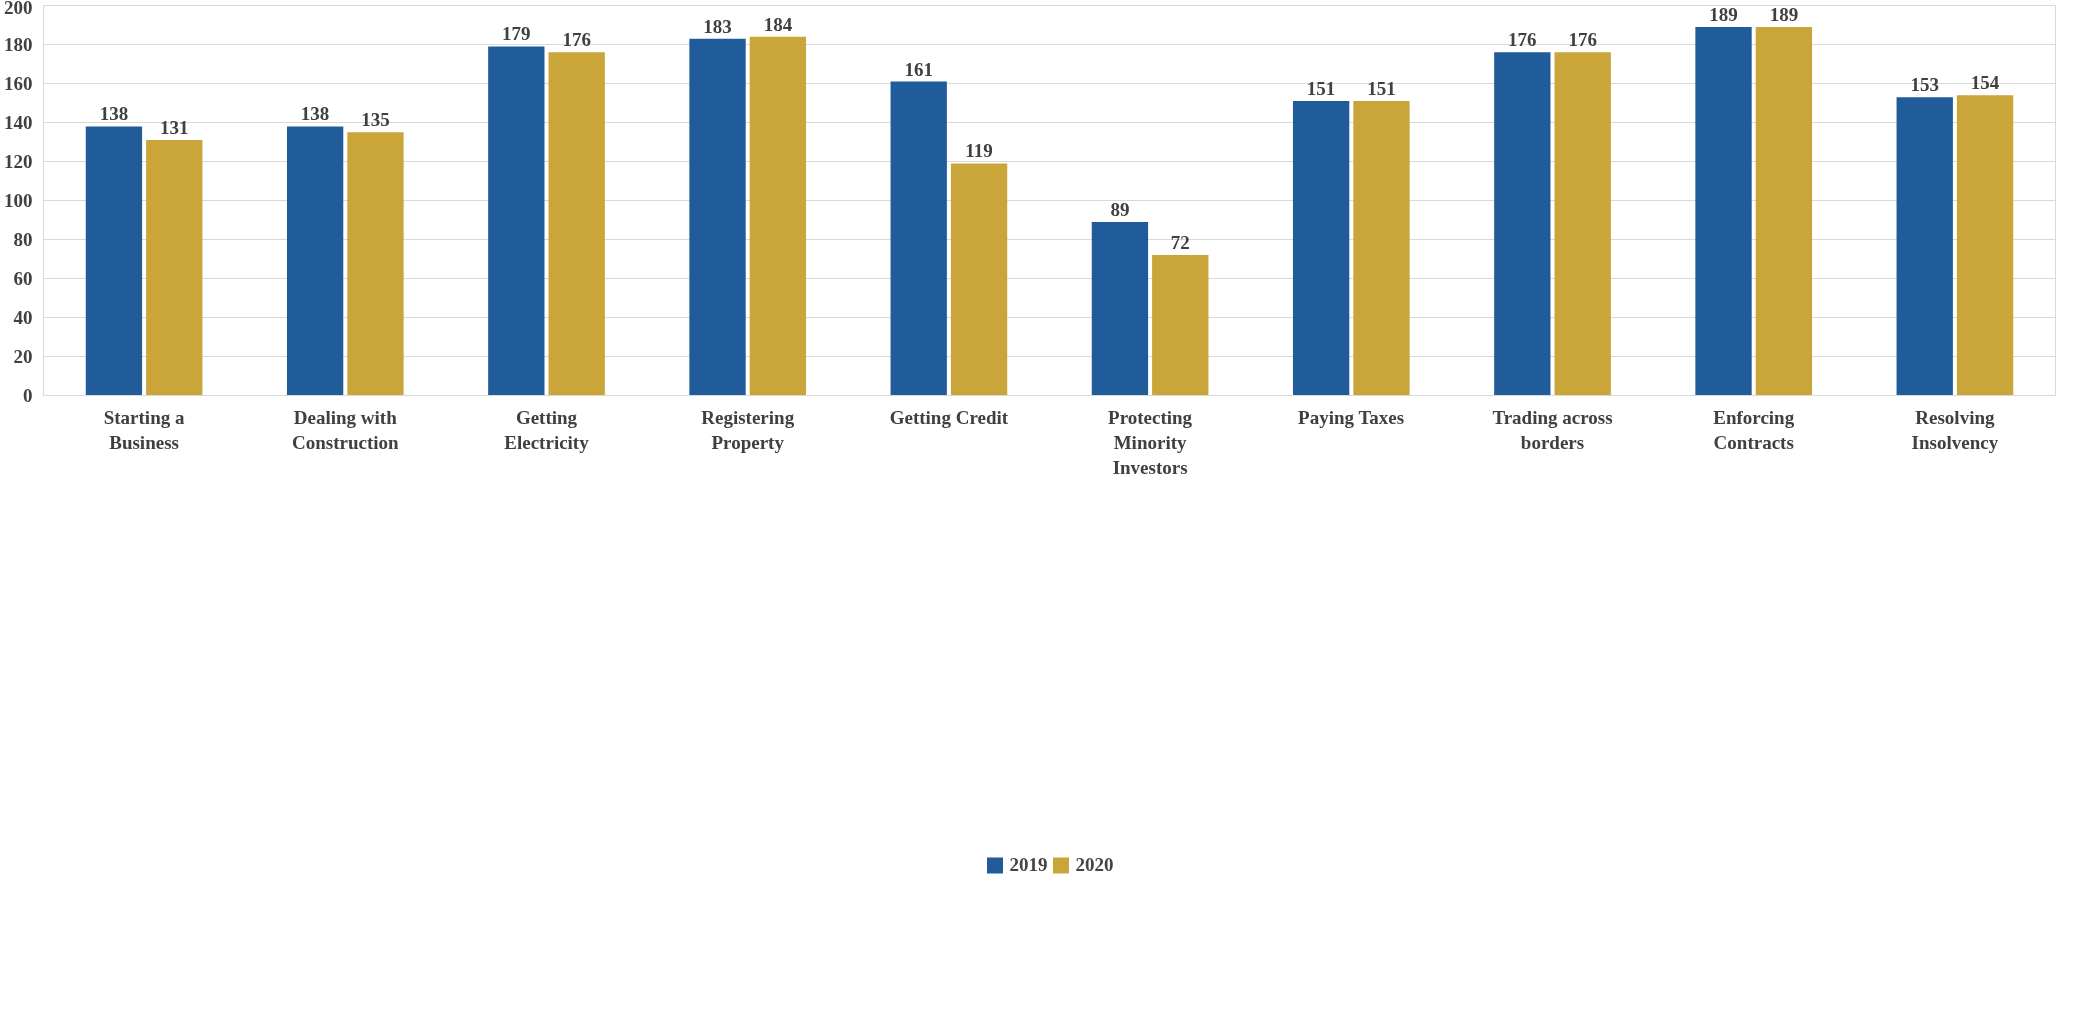 The width and height of the screenshot is (2085, 1024). I want to click on x-tick-label: Trading across borders, so click(1552, 429).